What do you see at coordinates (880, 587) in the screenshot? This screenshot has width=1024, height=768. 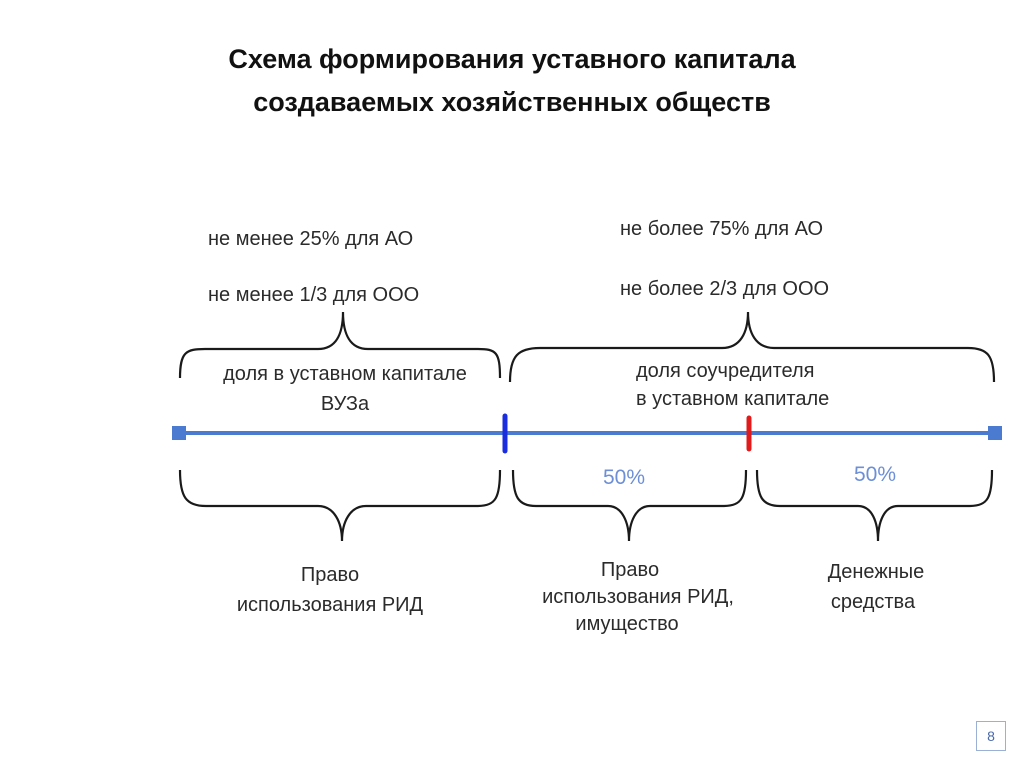 I see `bottom-right-label: Денежные средства` at bounding box center [880, 587].